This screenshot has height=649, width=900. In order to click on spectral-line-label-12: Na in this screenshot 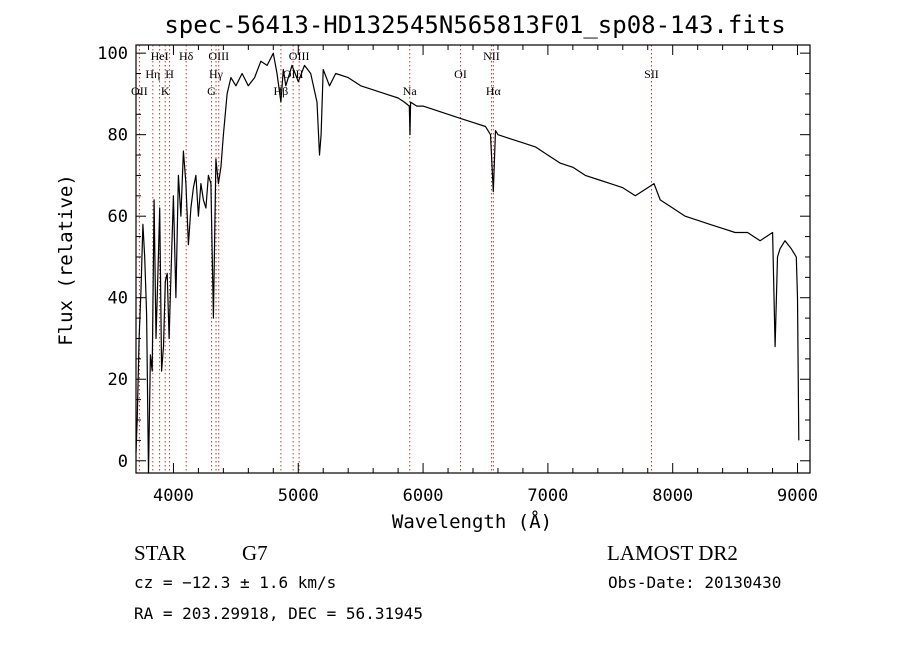, I will do `click(410, 91)`.